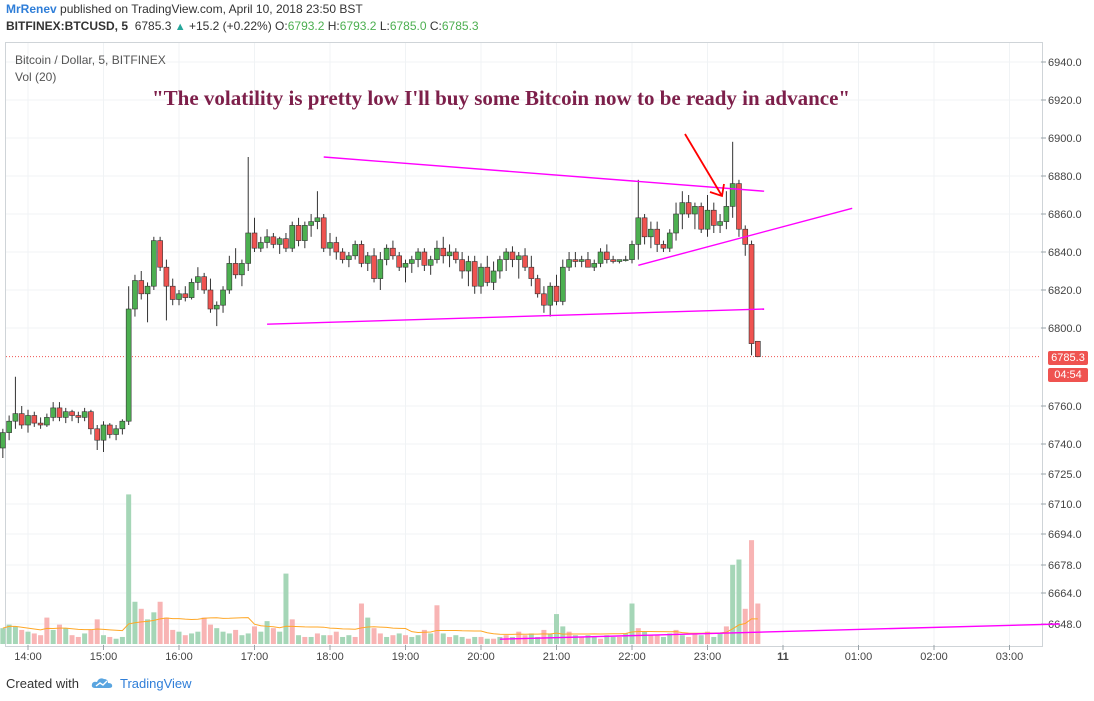 The height and width of the screenshot is (701, 1094). I want to click on x-tick-label: 15:00, so click(104, 657).